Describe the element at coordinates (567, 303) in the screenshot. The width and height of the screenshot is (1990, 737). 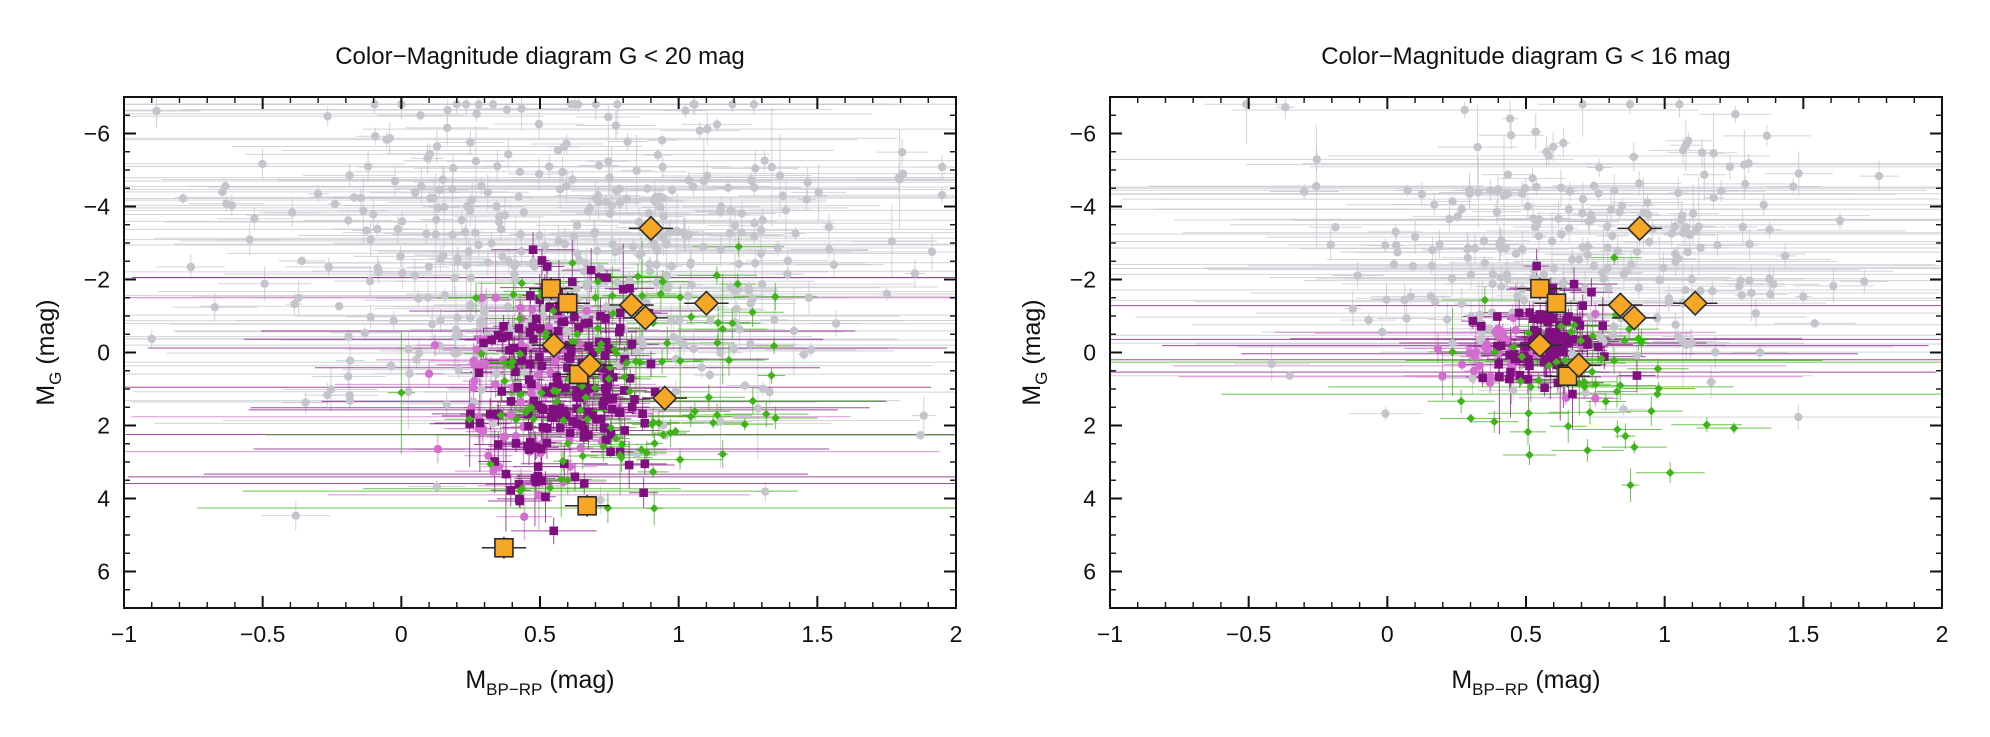
I see `point-highlight-squares` at that location.